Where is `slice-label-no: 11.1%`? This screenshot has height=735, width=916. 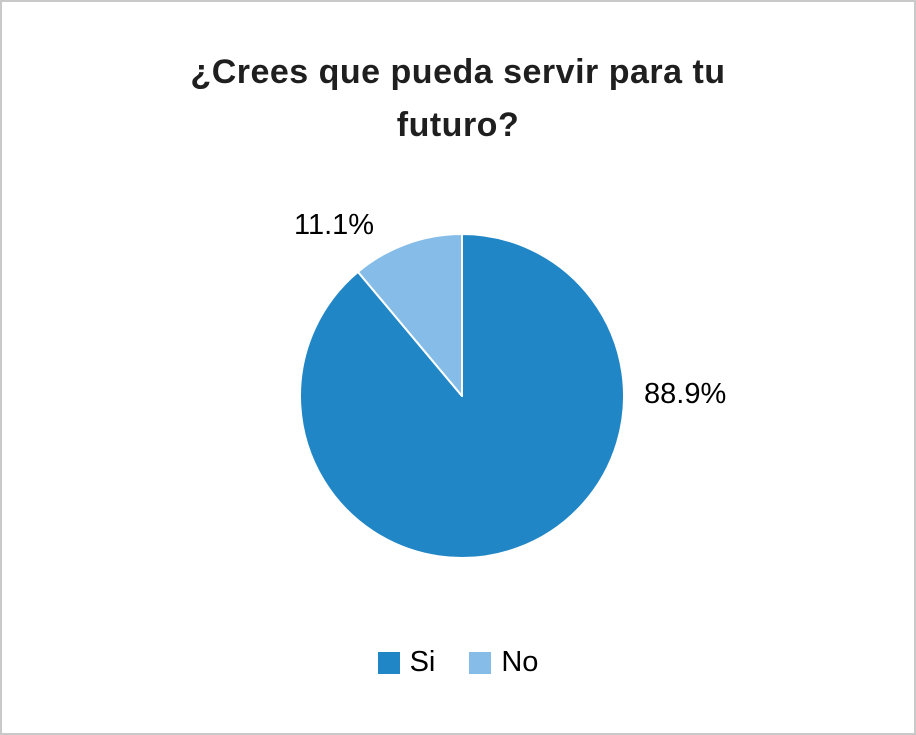 slice-label-no: 11.1% is located at coordinates (334, 225).